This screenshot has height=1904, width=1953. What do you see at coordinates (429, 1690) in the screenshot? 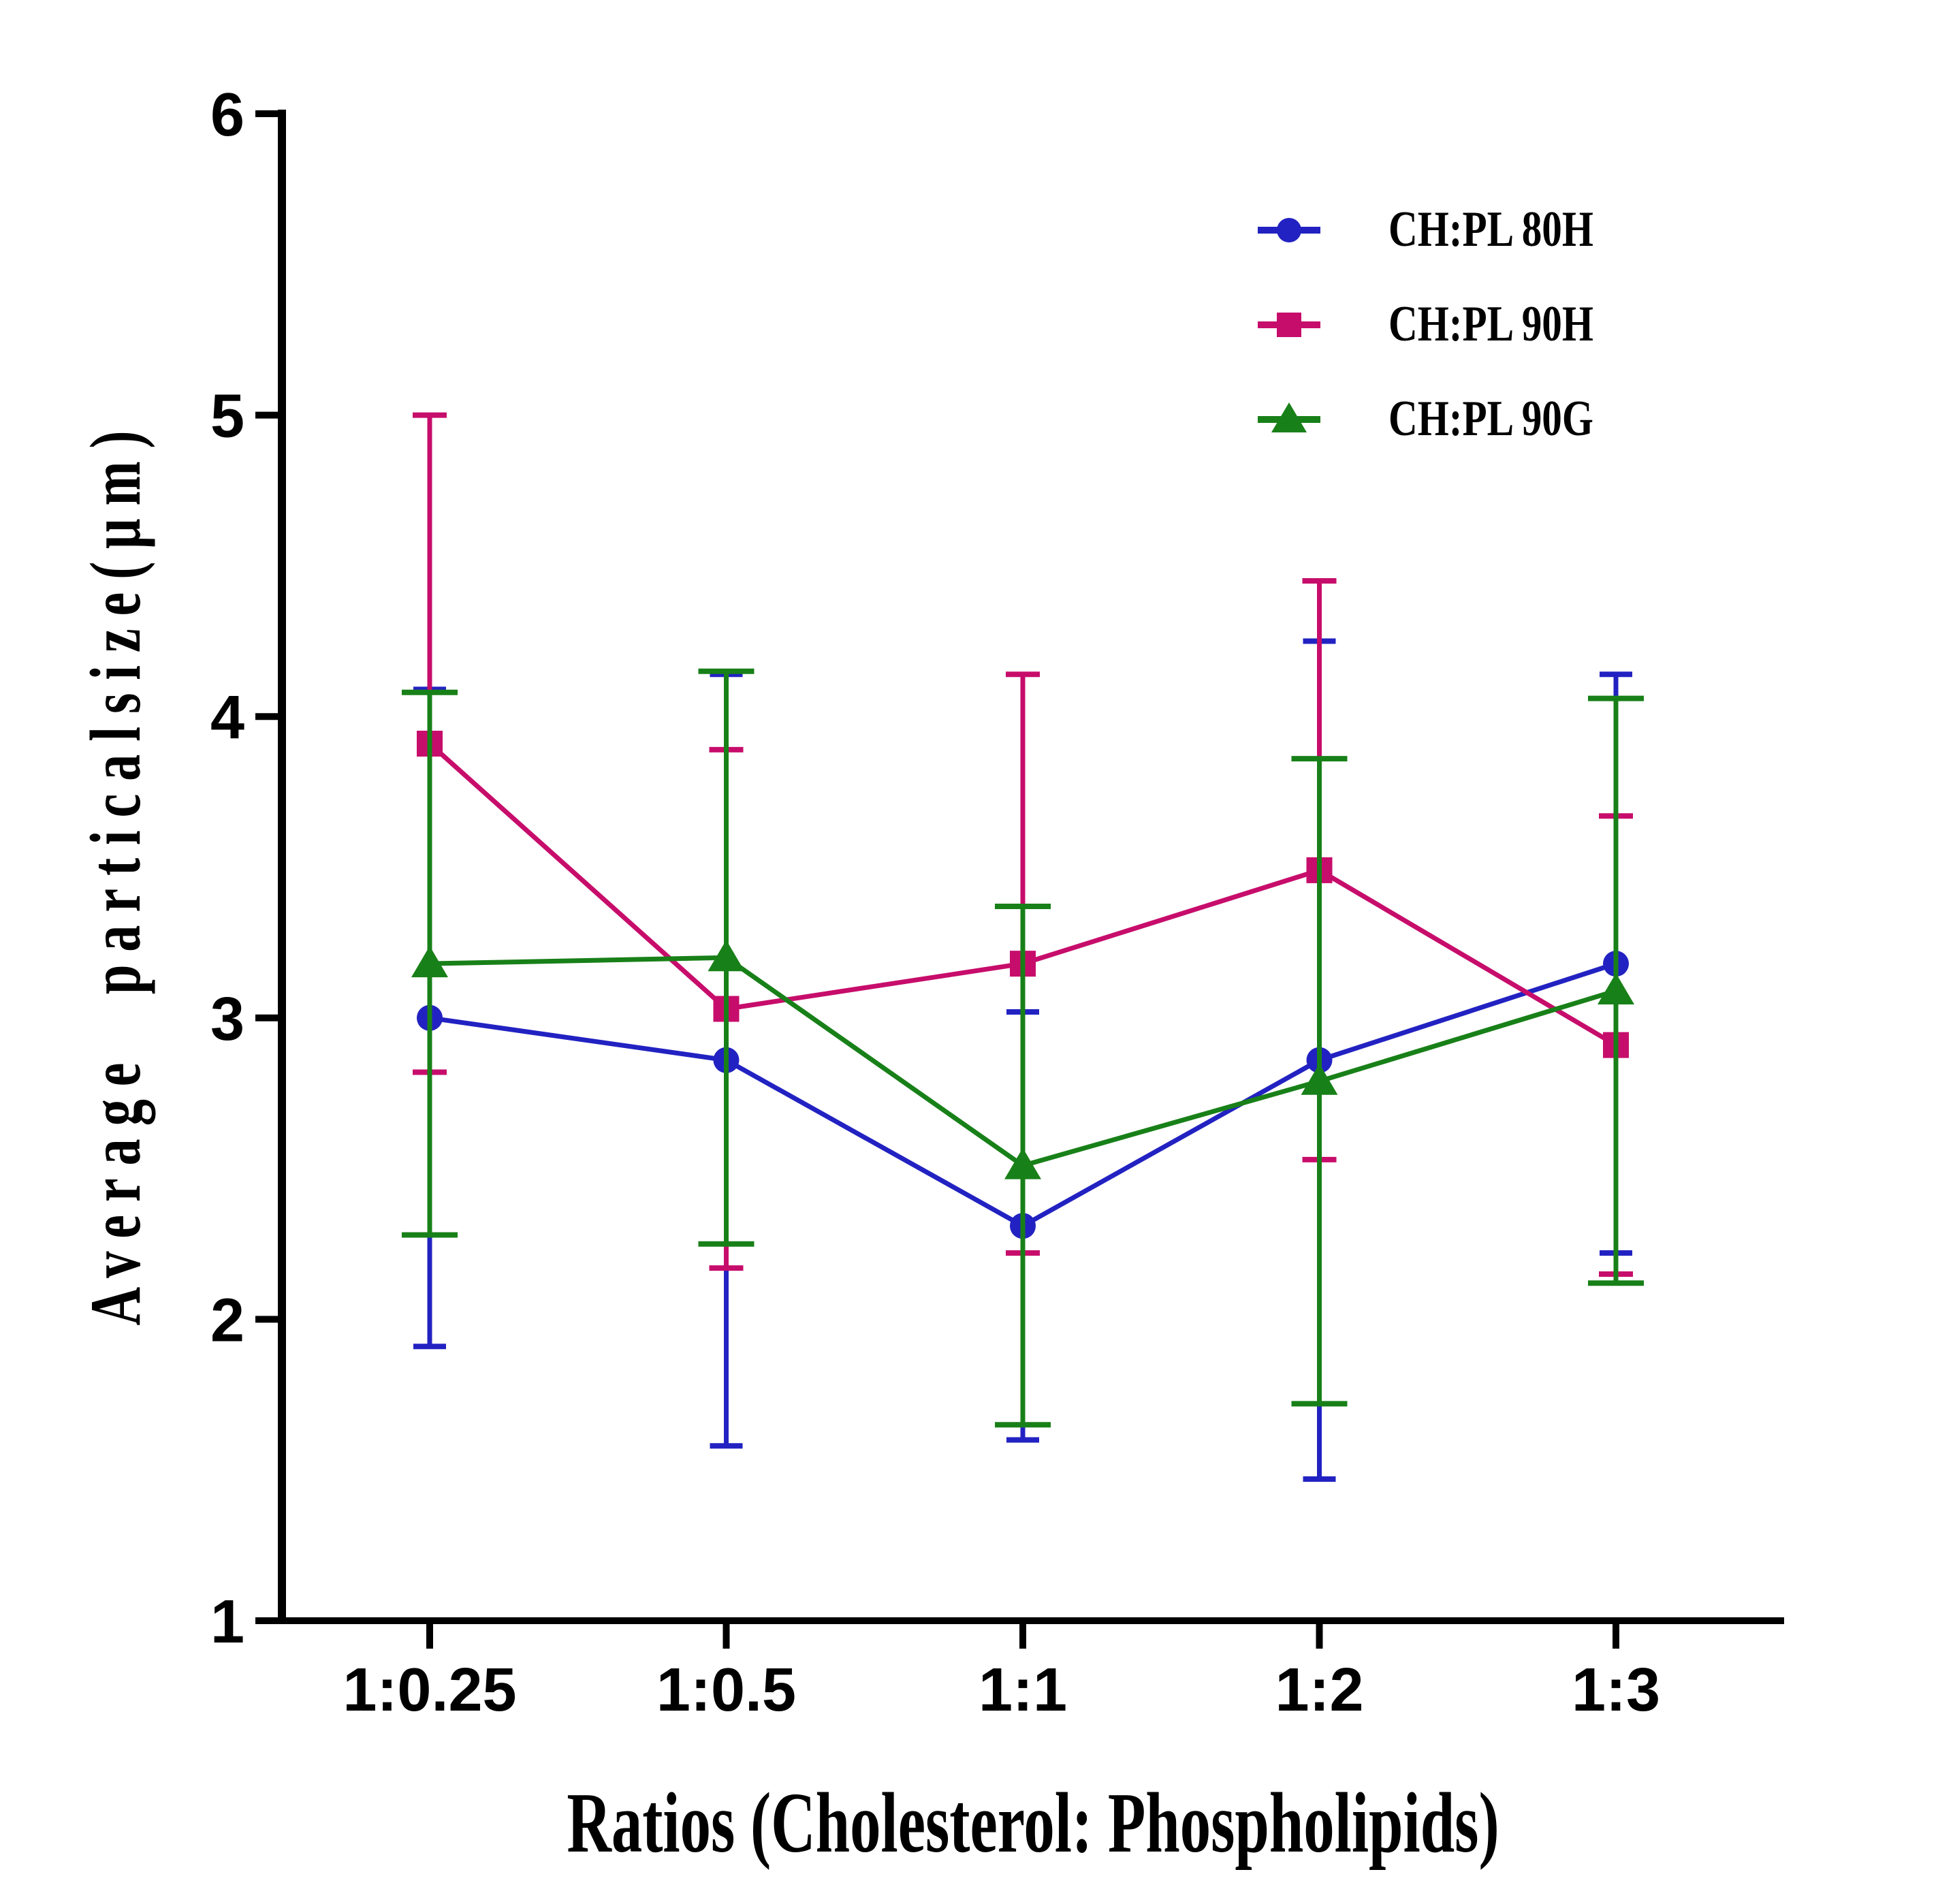
I see `x-tick-label: 1:0.25` at bounding box center [429, 1690].